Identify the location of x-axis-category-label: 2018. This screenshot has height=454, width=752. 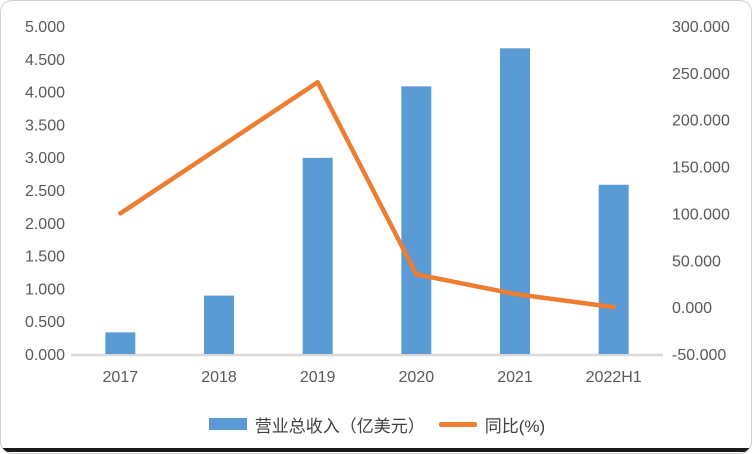
(219, 377).